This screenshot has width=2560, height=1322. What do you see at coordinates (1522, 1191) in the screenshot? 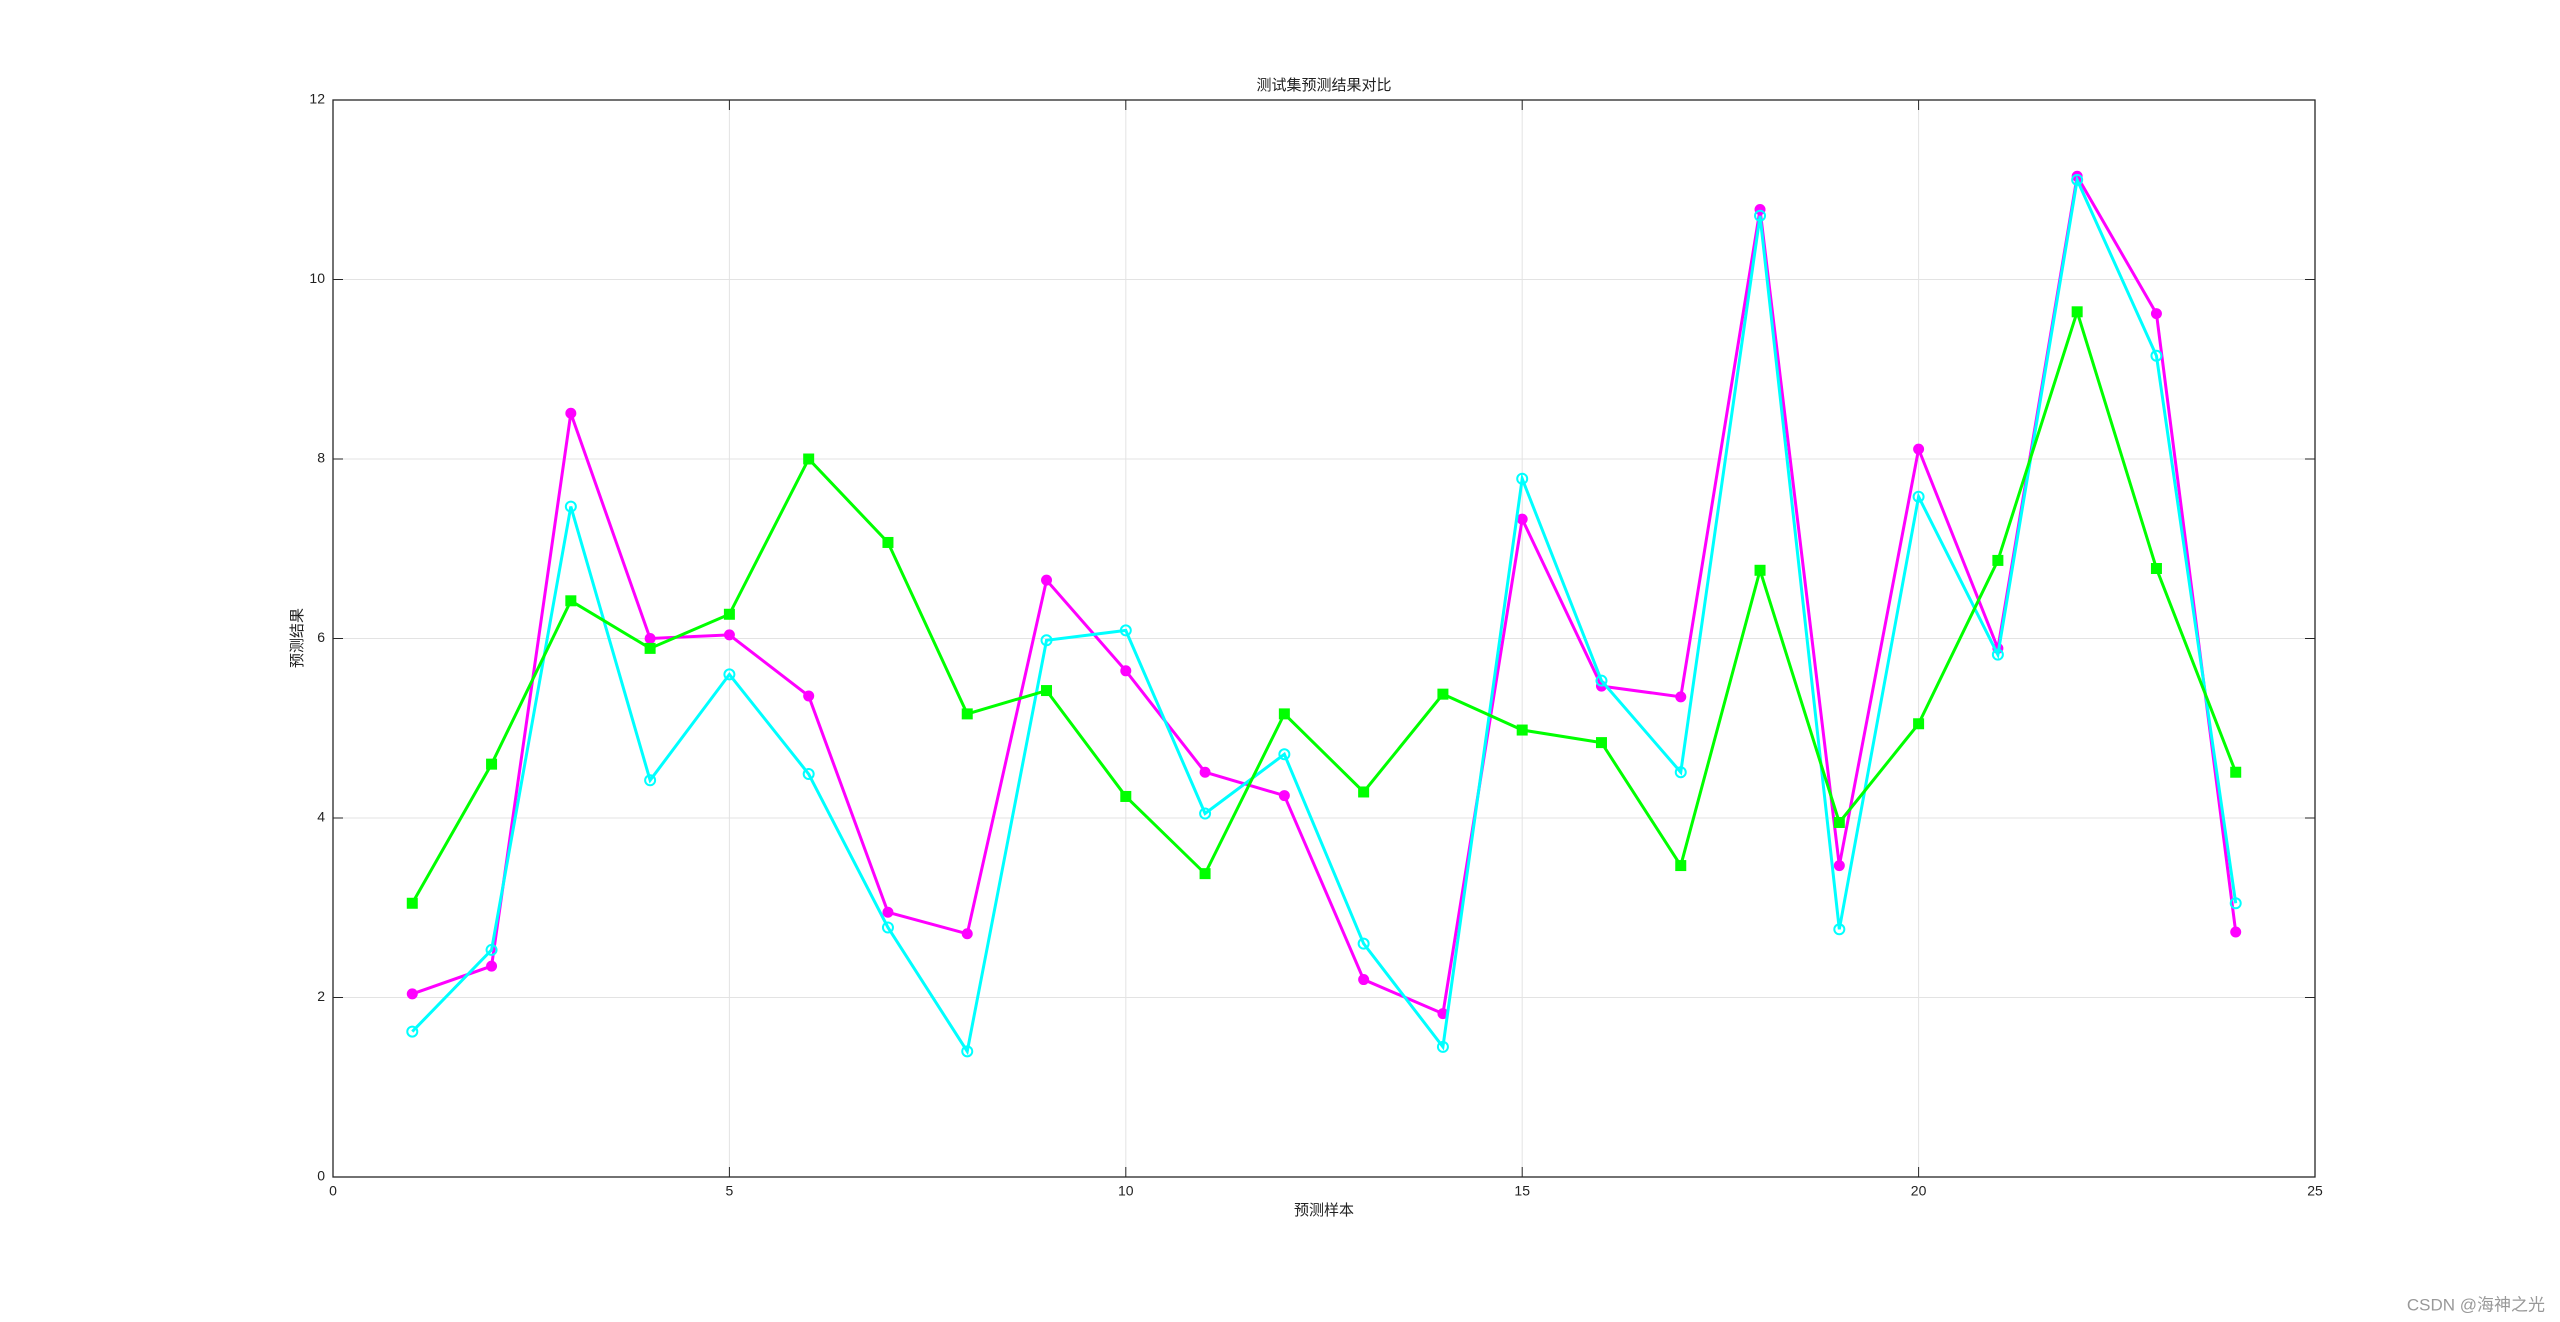
I see `x-tick-label: 15` at bounding box center [1522, 1191].